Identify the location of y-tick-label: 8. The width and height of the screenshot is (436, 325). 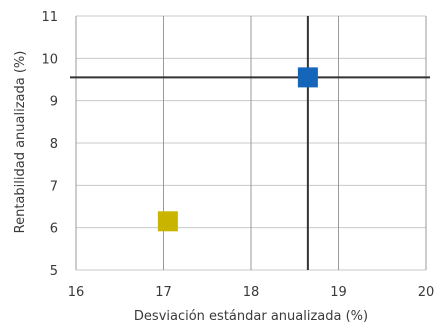
(54, 144).